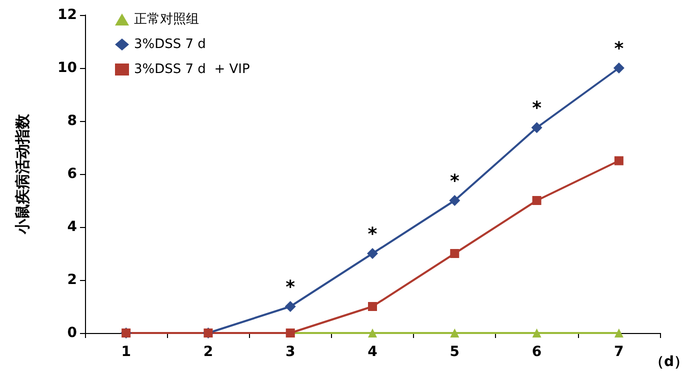  What do you see at coordinates (72, 333) in the screenshot?
I see `y-tick-label: 0` at bounding box center [72, 333].